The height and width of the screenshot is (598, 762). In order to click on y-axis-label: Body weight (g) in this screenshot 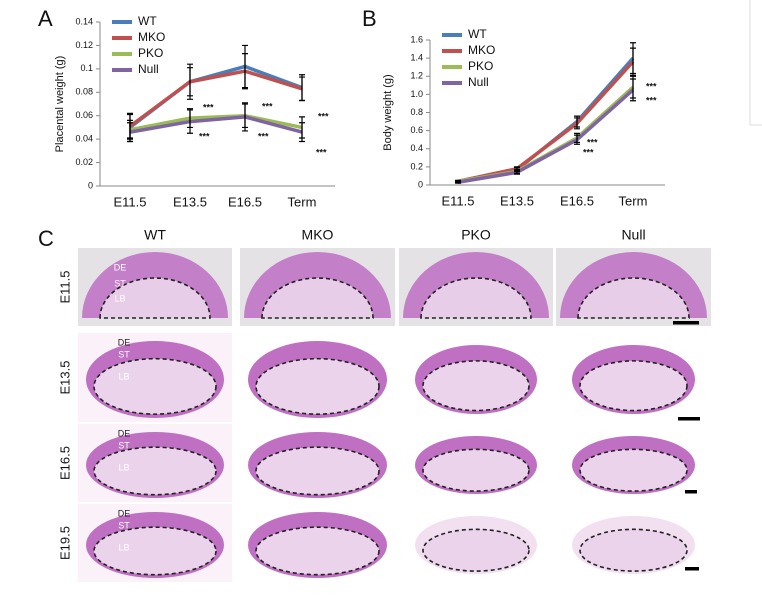, I will do `click(388, 112)`.